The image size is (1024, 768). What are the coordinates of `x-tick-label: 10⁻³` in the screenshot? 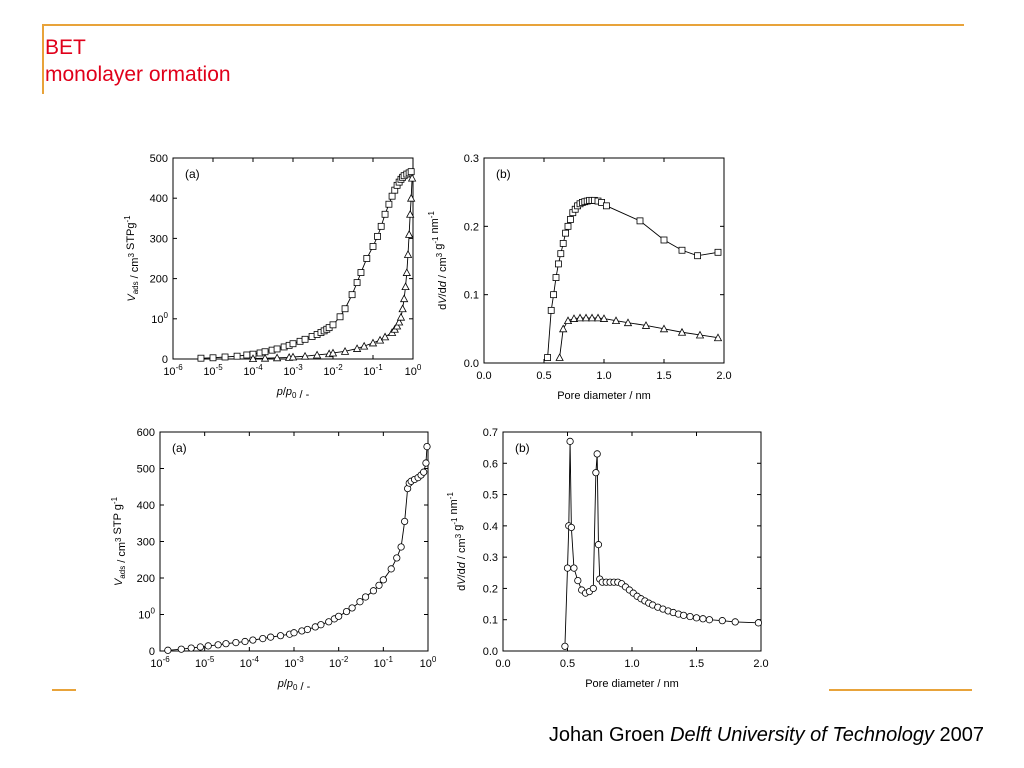 It's located at (293, 370).